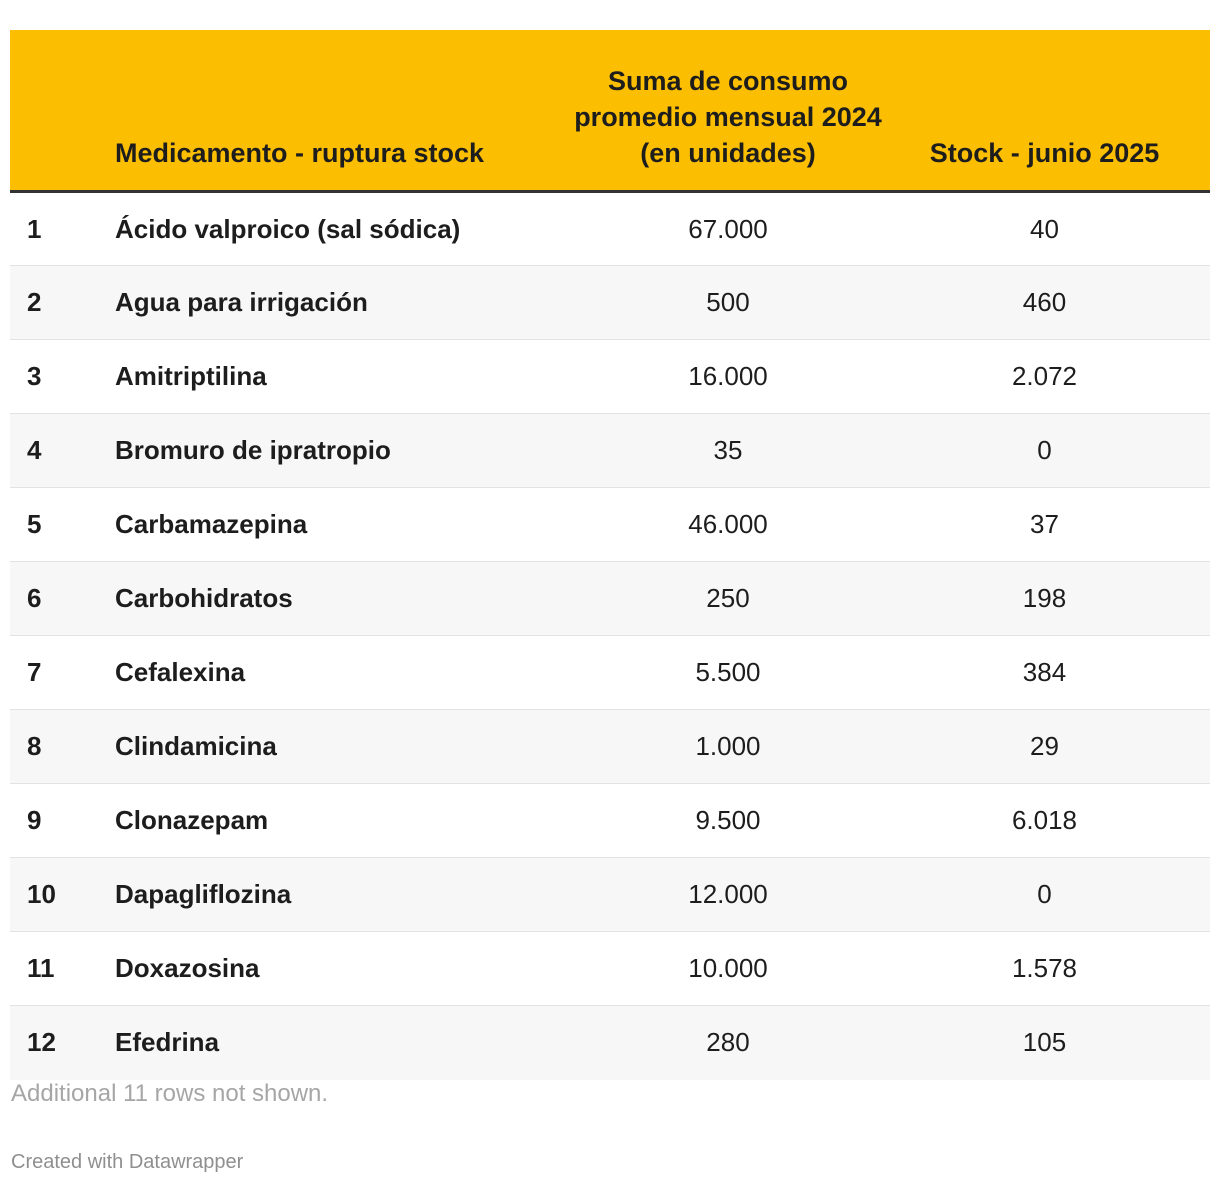  I want to click on row-medicamento: Efedrina, so click(333, 1042).